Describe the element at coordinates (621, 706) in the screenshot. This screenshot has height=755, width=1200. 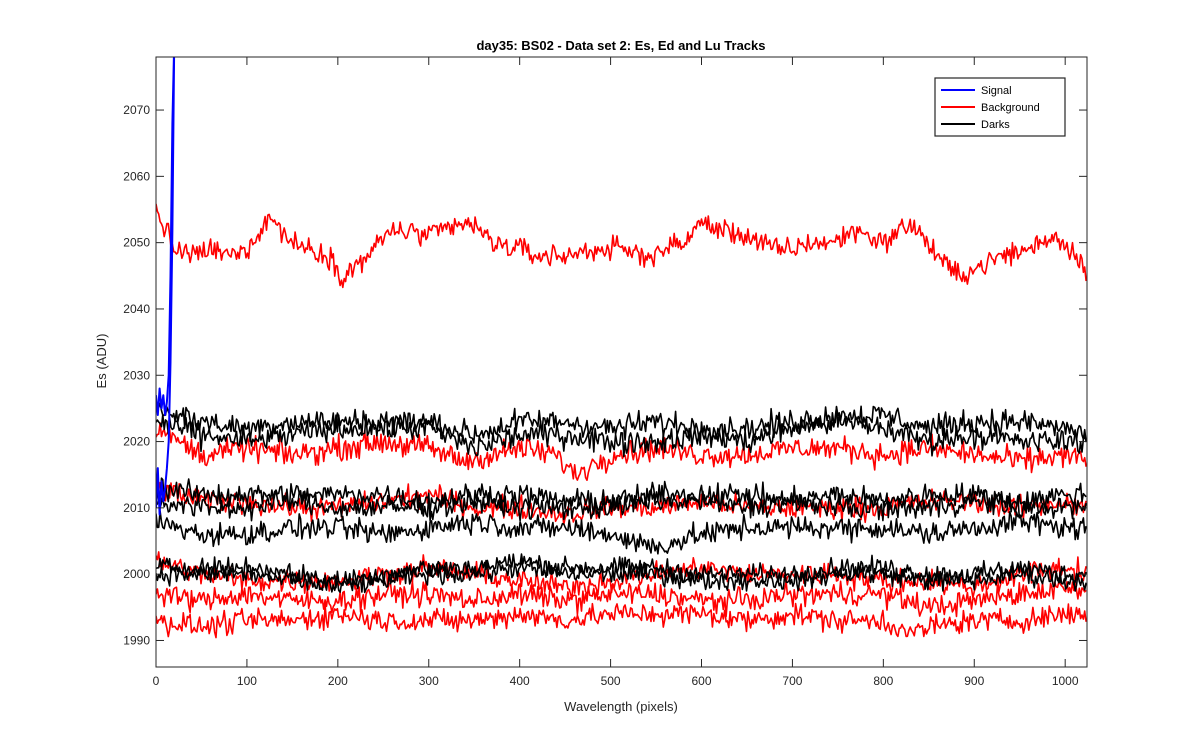
I see `x-axis-label: Wavelength (pixels)` at that location.